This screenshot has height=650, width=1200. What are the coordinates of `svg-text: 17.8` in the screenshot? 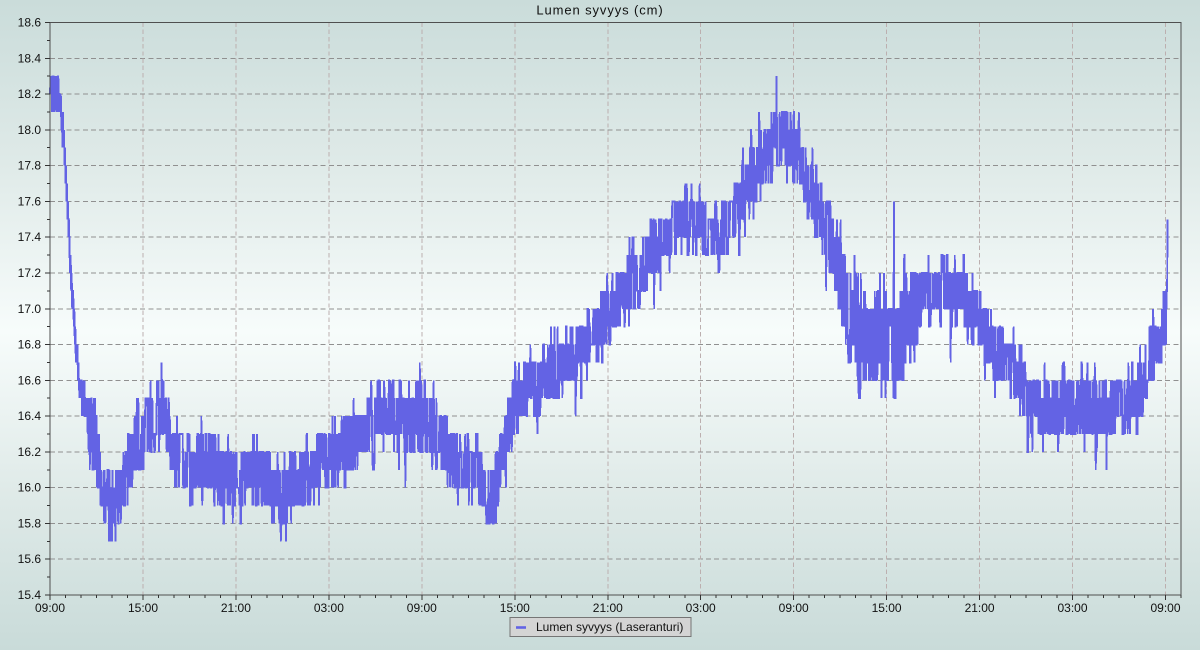 It's located at (30, 166).